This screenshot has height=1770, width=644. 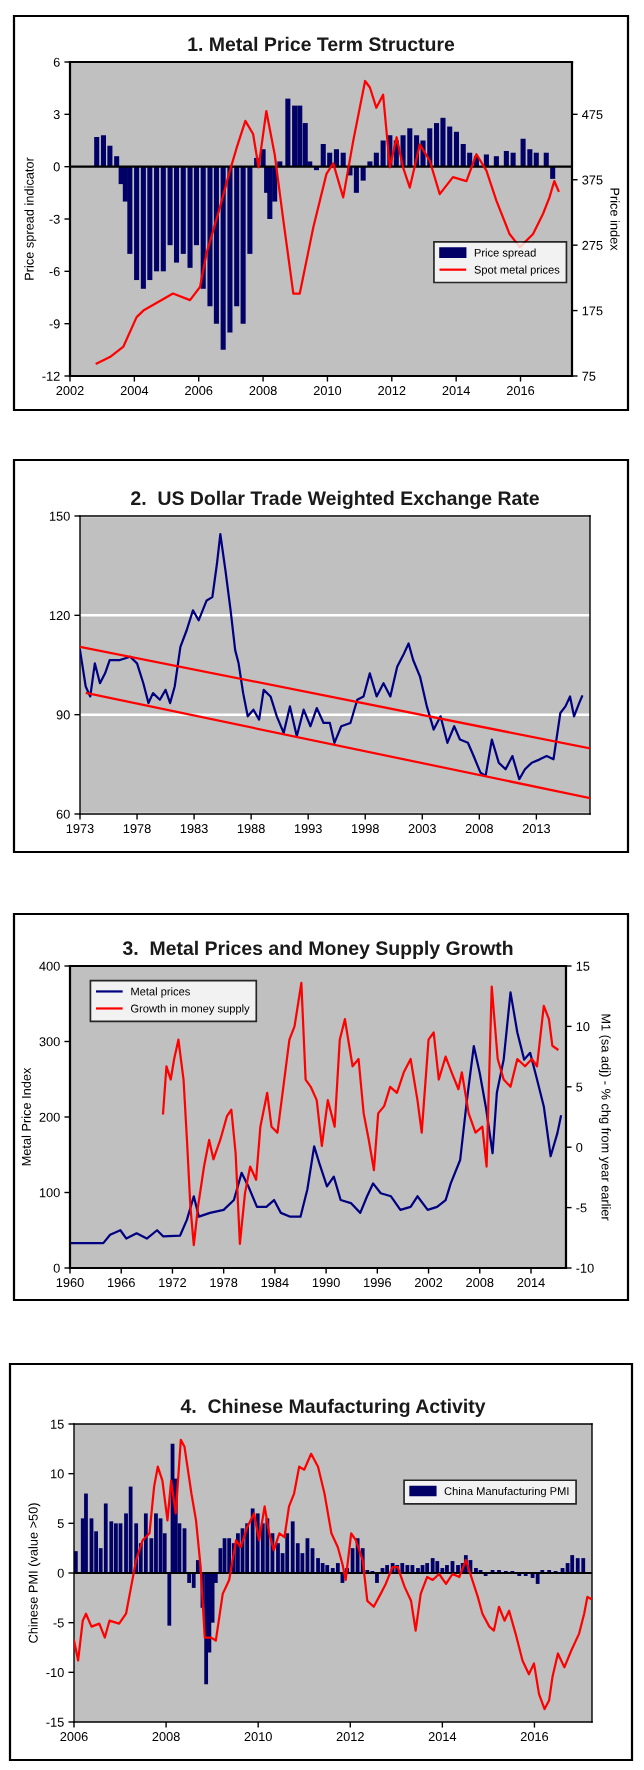 I want to click on chart-title: 1. Metal Price Term Structure, so click(x=321, y=44).